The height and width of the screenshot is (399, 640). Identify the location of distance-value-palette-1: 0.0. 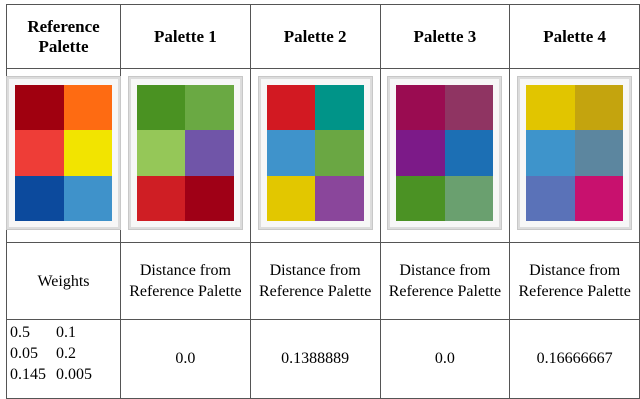
(185, 359).